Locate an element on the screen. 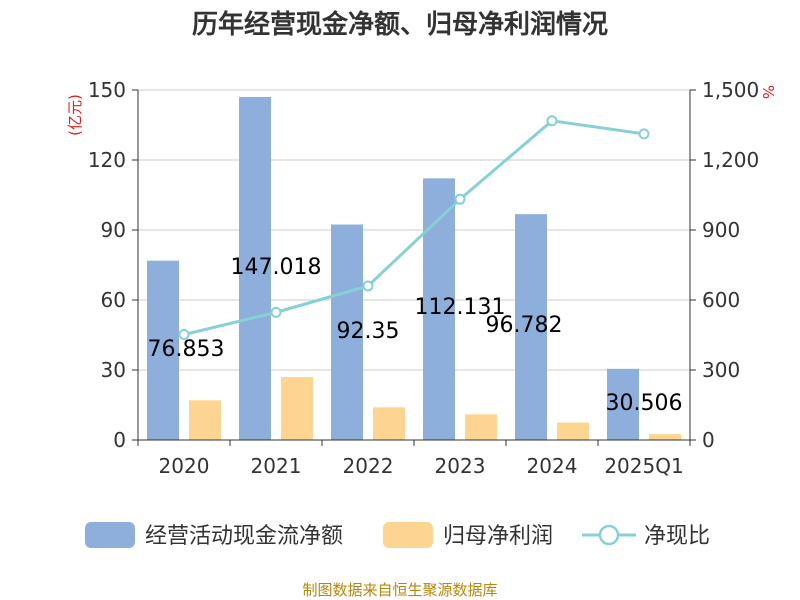 This screenshot has height=600, width=800. left-axis-tick-label: 30 is located at coordinates (113, 370).